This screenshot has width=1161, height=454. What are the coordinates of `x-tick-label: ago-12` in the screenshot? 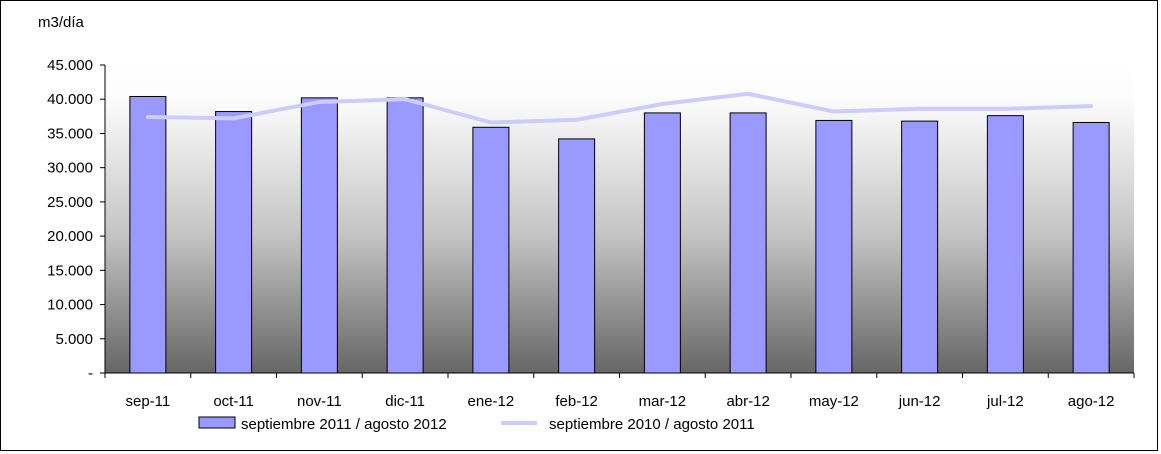 It's located at (1091, 401).